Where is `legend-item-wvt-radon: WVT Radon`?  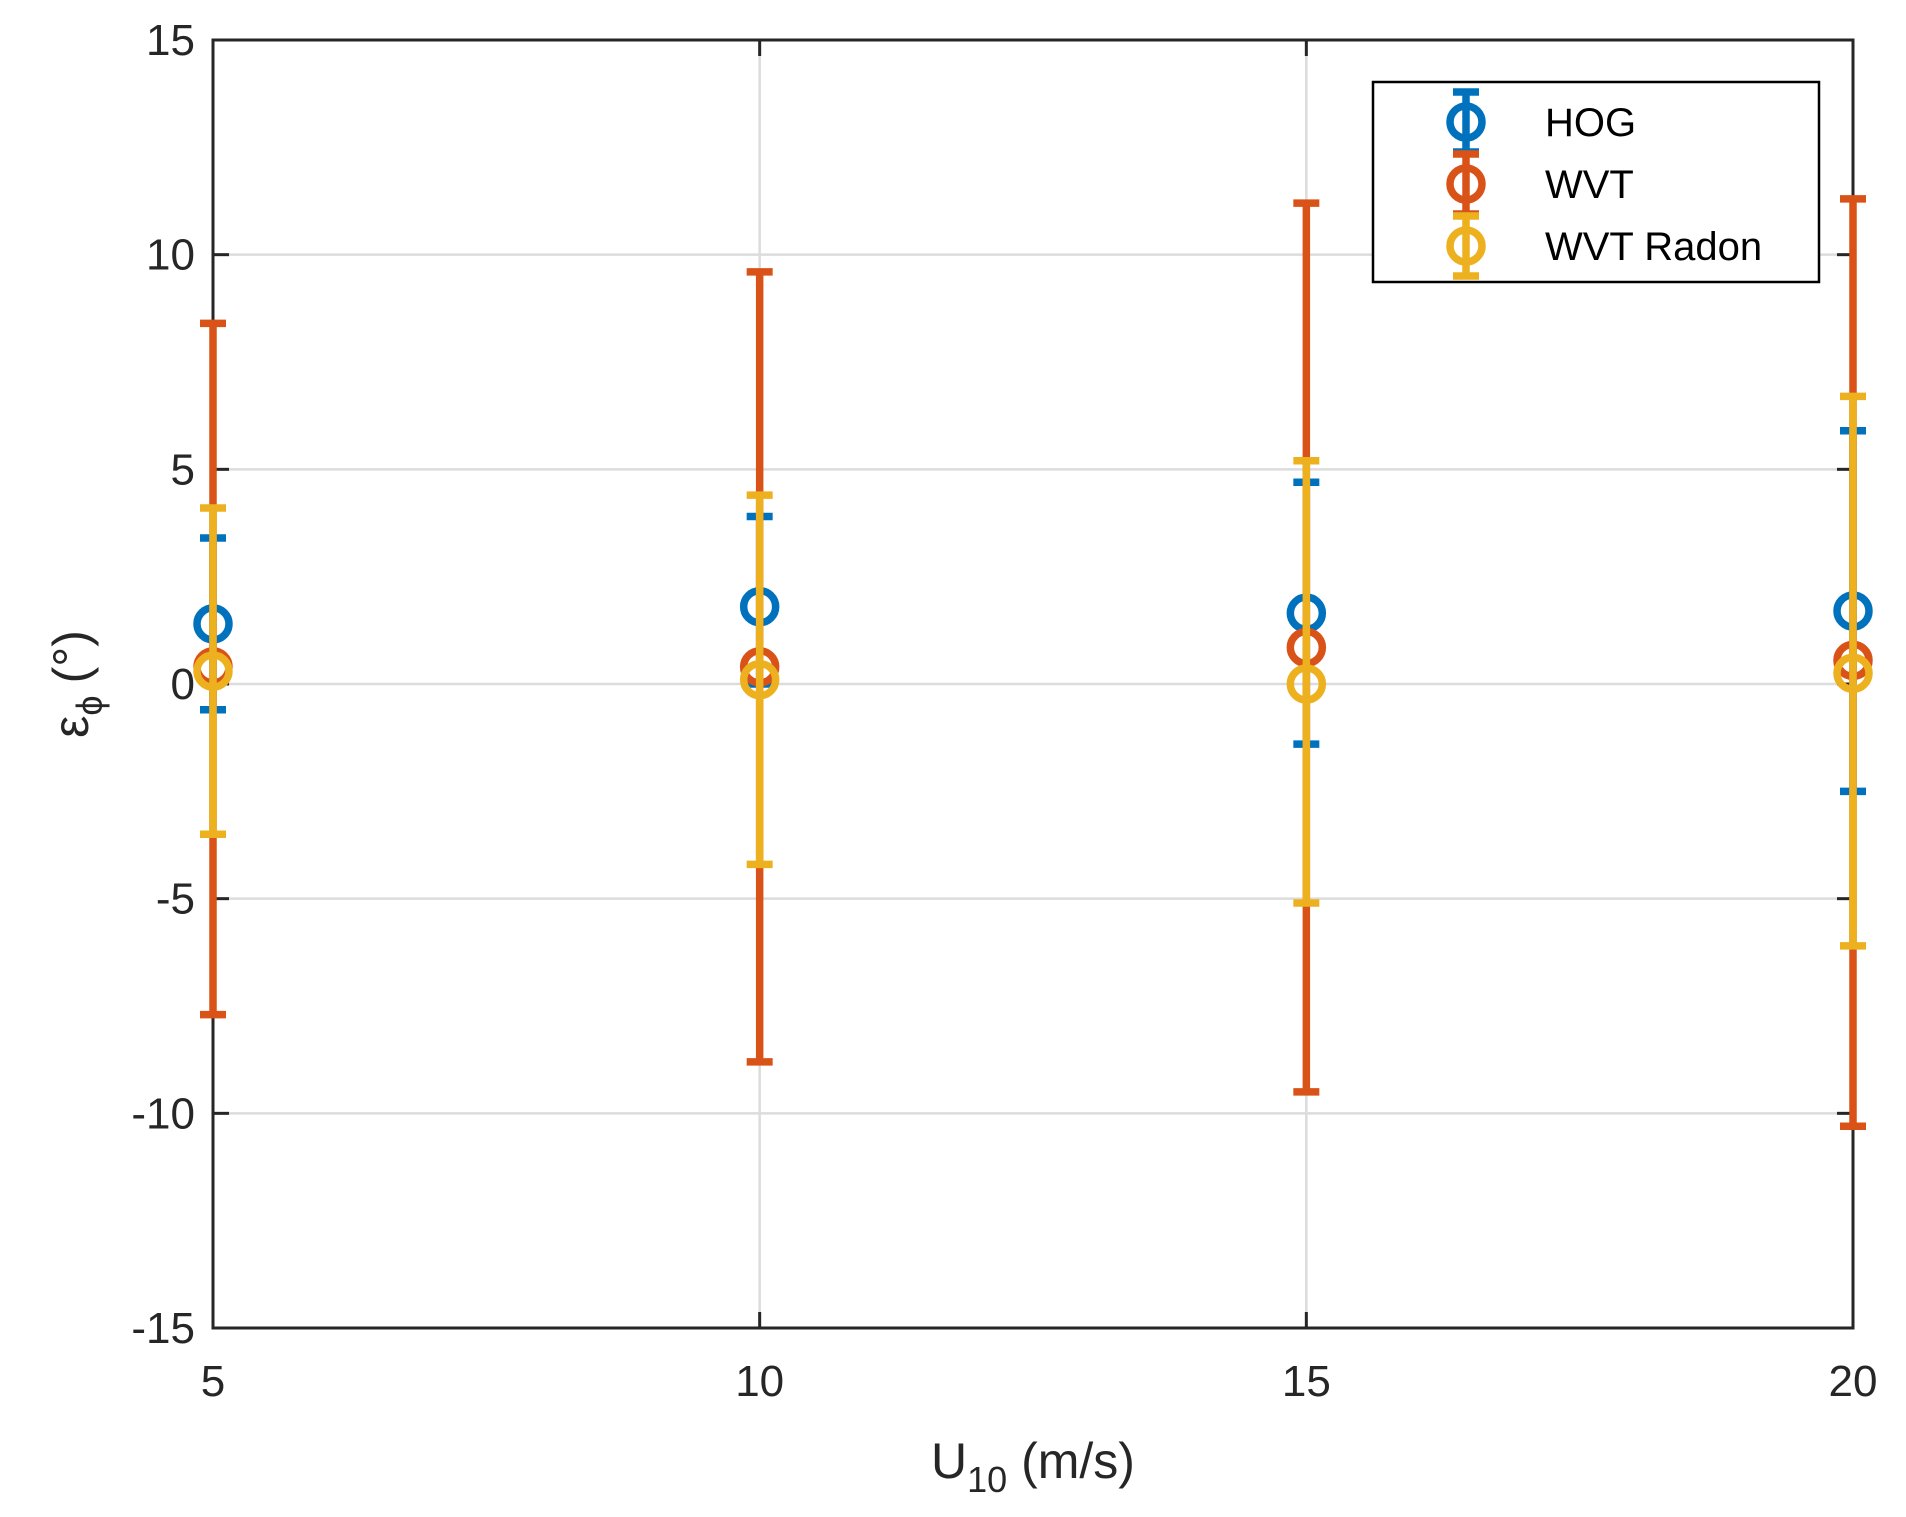
legend-item-wvt-radon: WVT Radon is located at coordinates (1604, 246).